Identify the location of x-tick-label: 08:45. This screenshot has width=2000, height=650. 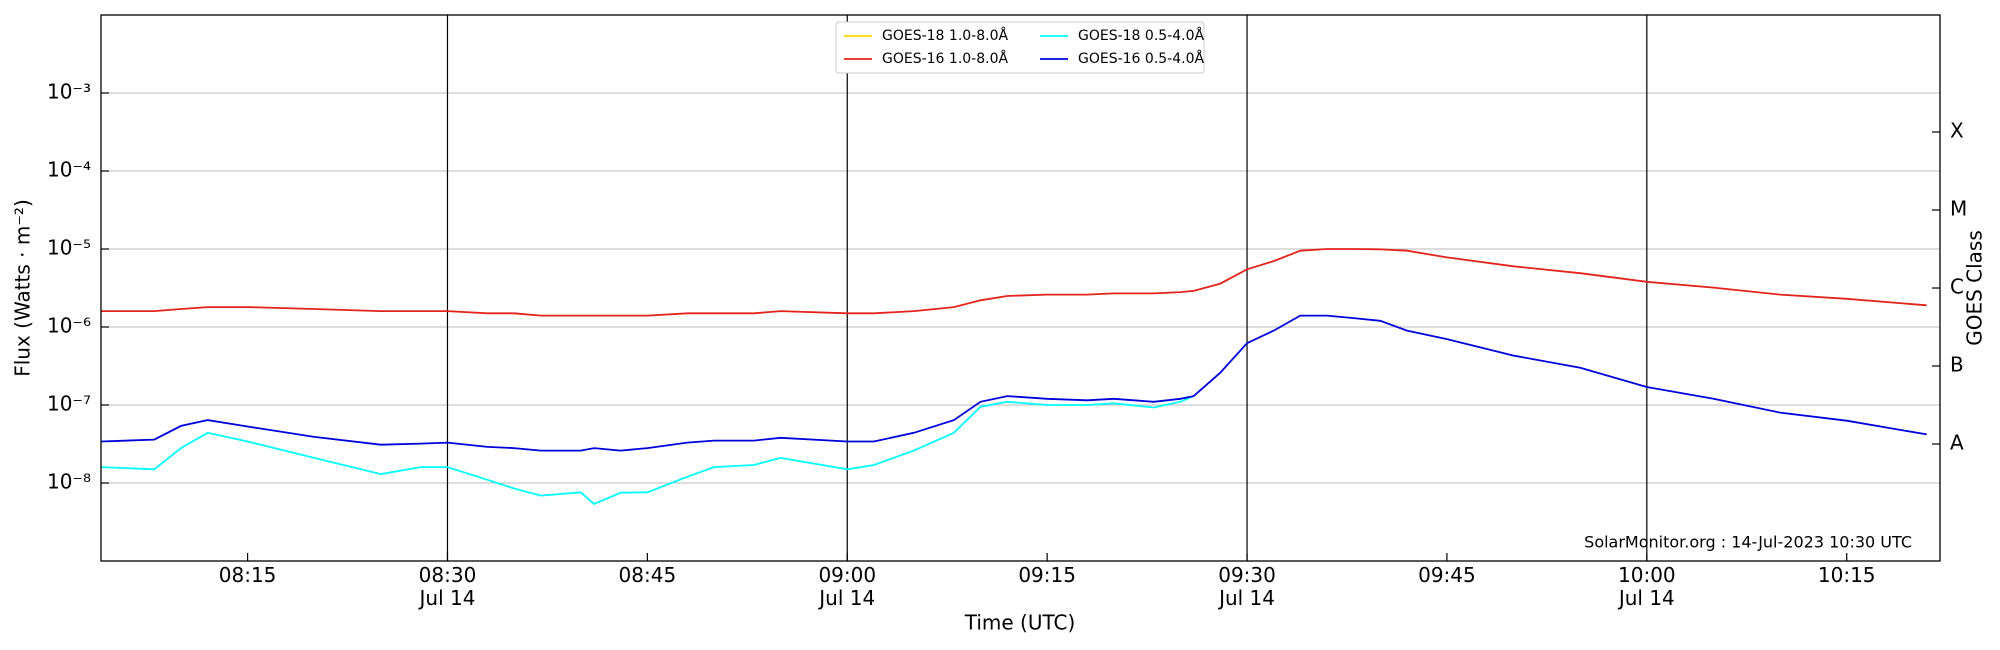
(648, 575).